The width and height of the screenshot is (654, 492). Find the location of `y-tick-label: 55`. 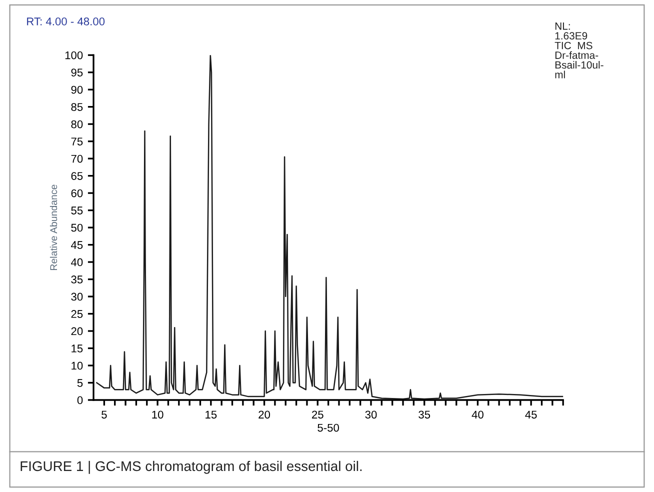

y-tick-label: 55 is located at coordinates (77, 210).